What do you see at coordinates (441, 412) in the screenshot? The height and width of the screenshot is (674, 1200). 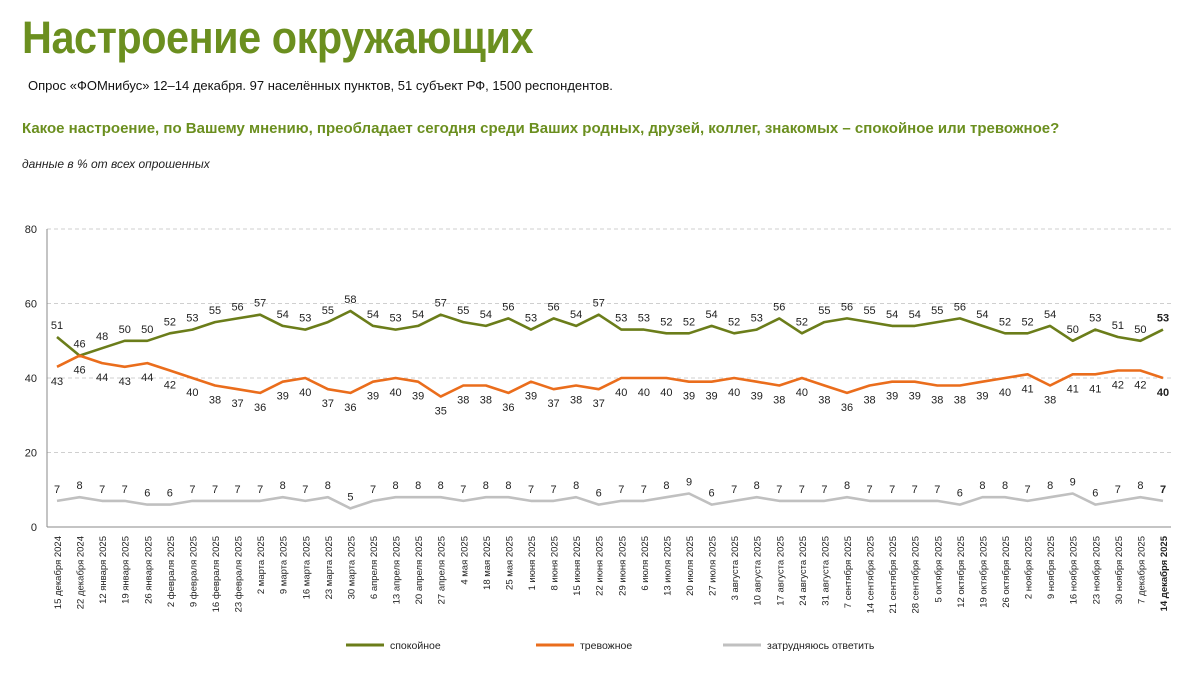 I see `data-label-anxious: 35` at bounding box center [441, 412].